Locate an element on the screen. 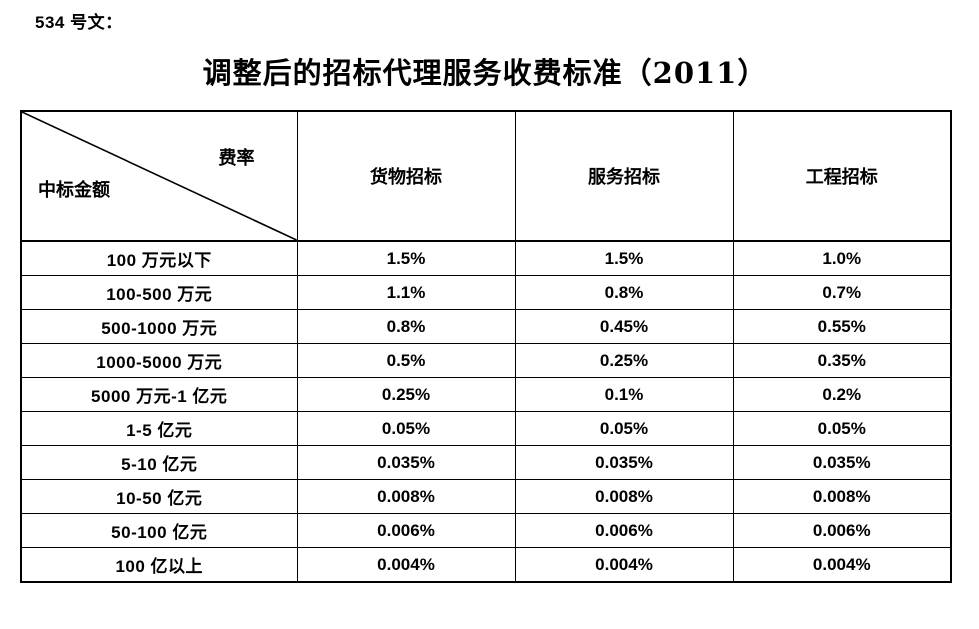 This screenshot has height=629, width=979. rate-cell: 0.45% is located at coordinates (624, 326).